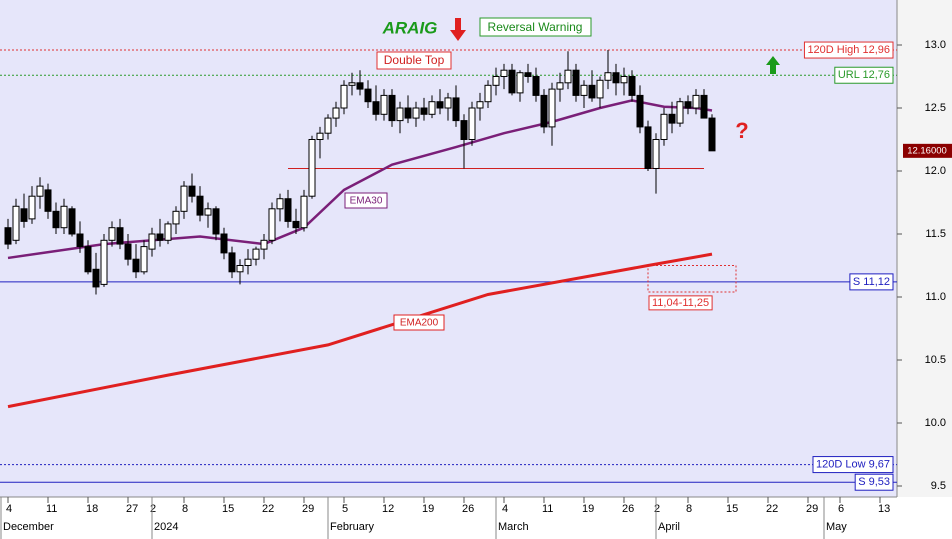 This screenshot has width=952, height=539. Describe the element at coordinates (410, 27) in the screenshot. I see `chart-title: ARAIG` at that location.